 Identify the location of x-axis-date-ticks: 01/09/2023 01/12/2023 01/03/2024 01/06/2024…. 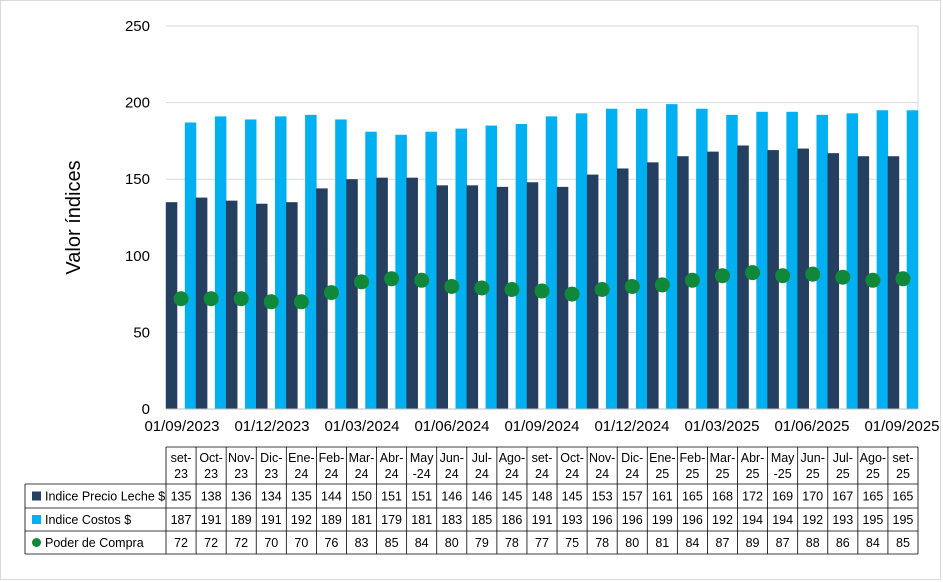
(541, 426).